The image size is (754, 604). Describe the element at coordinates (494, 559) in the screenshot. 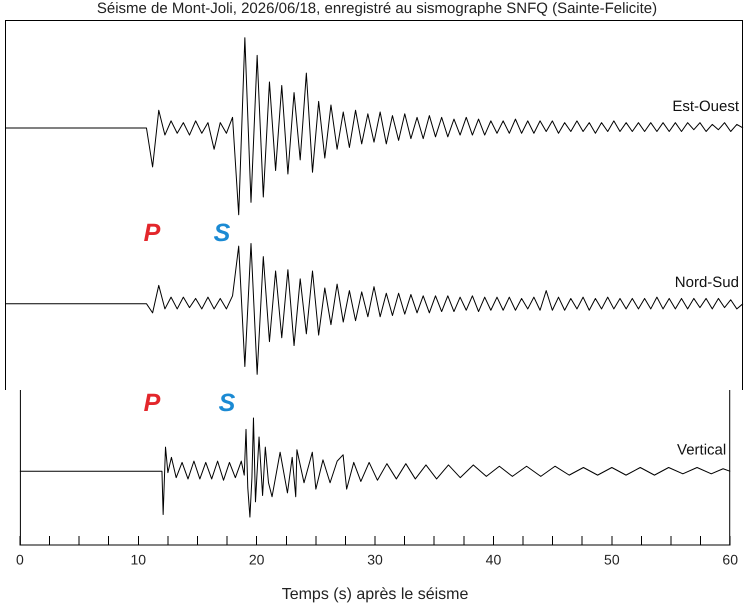

I see `x-tick-label: 40` at that location.